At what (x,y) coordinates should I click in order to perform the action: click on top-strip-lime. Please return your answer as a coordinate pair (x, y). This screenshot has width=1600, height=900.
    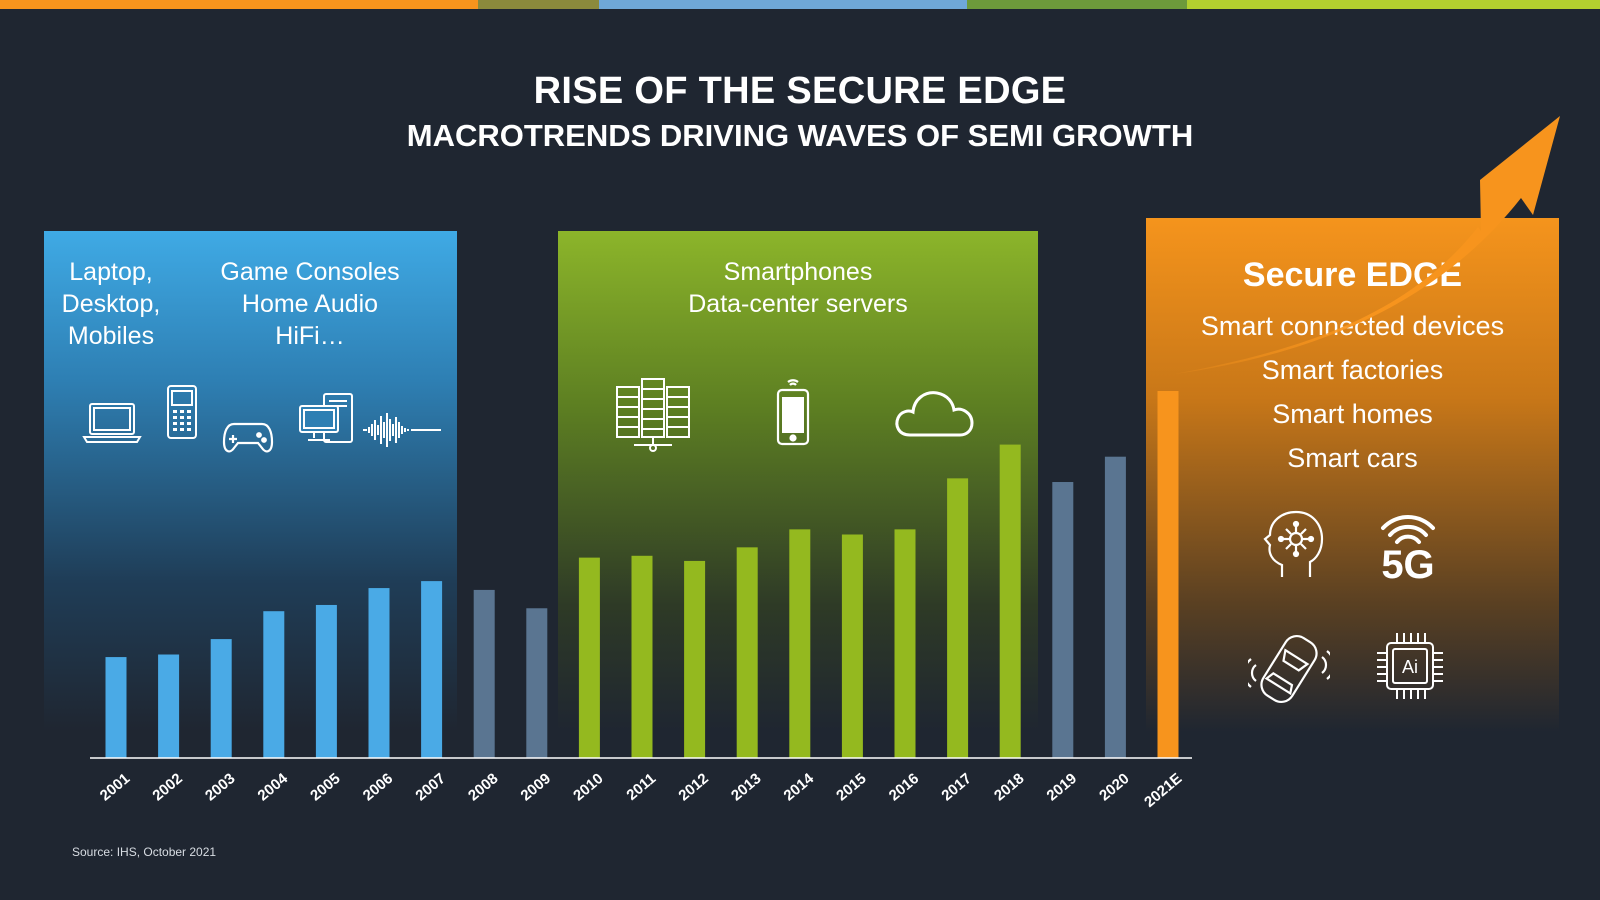
    Looking at the image, I should click on (1393, 4).